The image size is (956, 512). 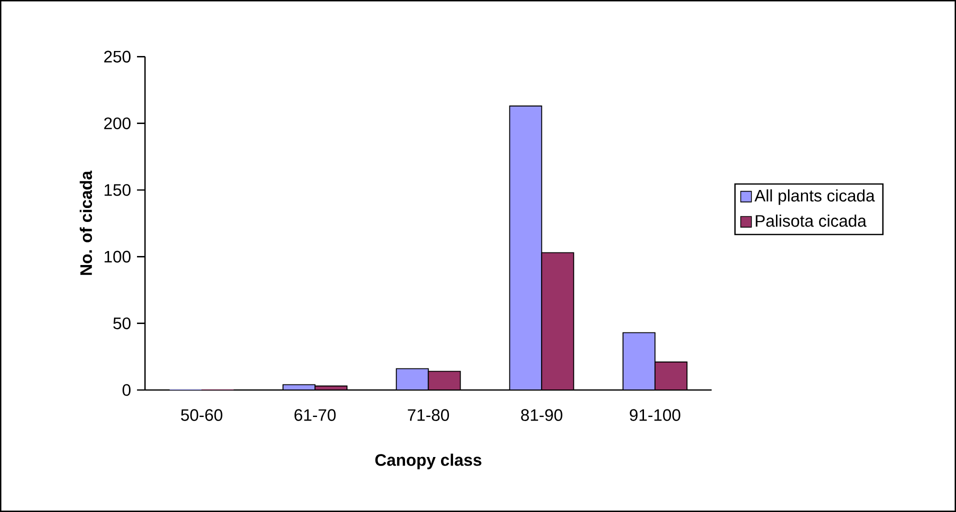 I want to click on y-axis-title: No. of cicada, so click(x=86, y=222).